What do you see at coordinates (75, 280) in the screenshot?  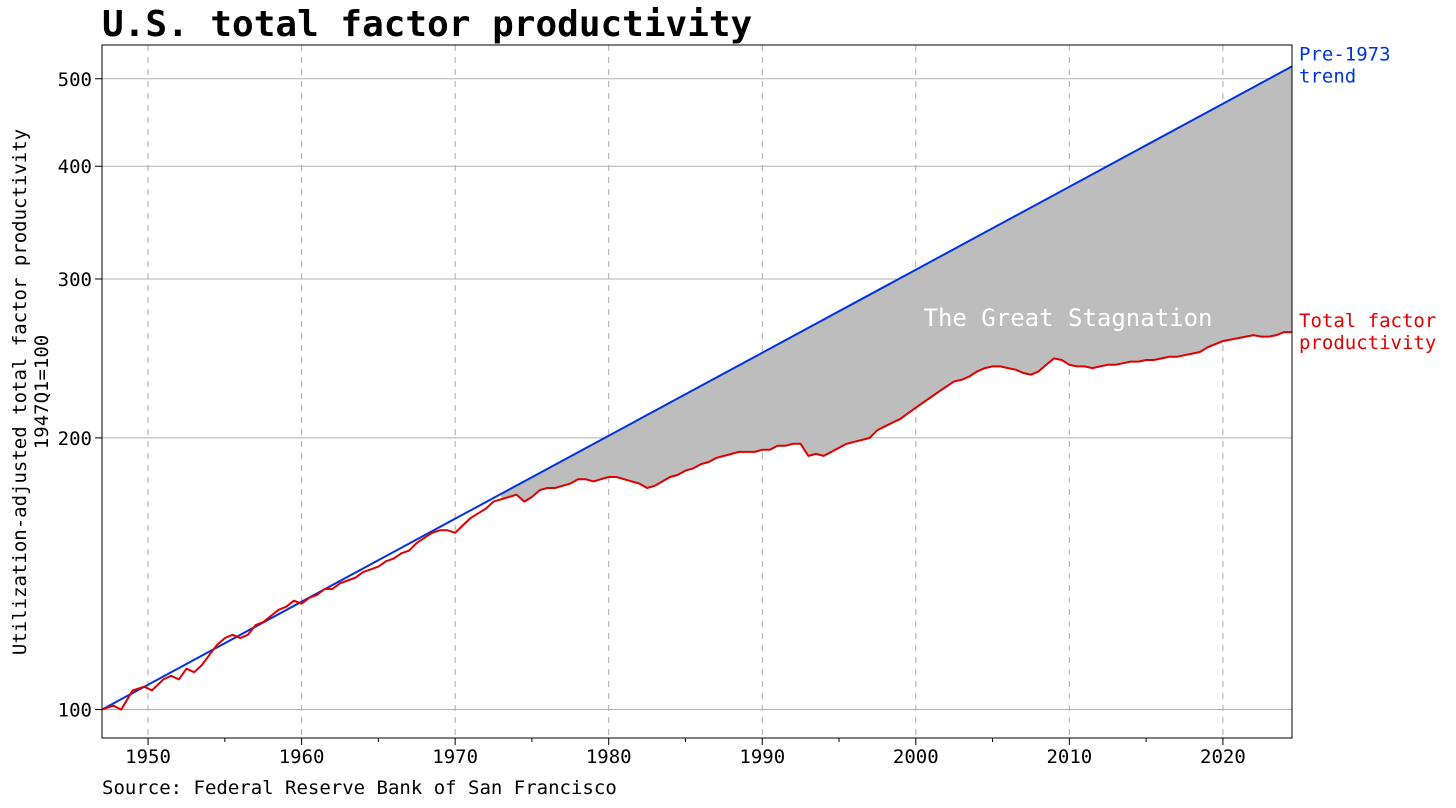 I see `y-tick-label: 300` at bounding box center [75, 280].